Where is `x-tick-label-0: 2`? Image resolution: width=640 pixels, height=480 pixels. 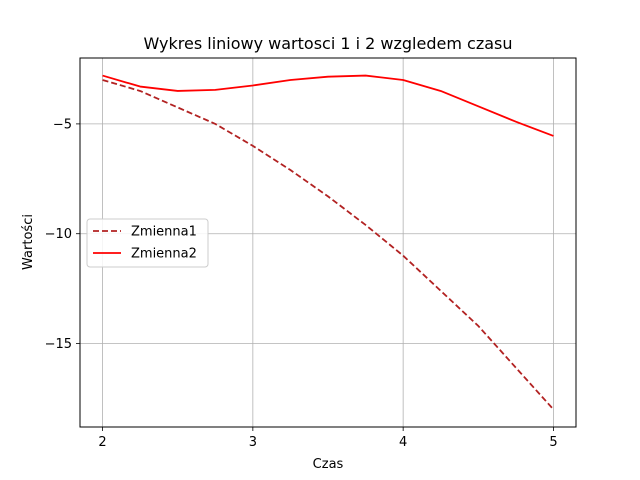
x-tick-label-0: 2 is located at coordinates (102, 442).